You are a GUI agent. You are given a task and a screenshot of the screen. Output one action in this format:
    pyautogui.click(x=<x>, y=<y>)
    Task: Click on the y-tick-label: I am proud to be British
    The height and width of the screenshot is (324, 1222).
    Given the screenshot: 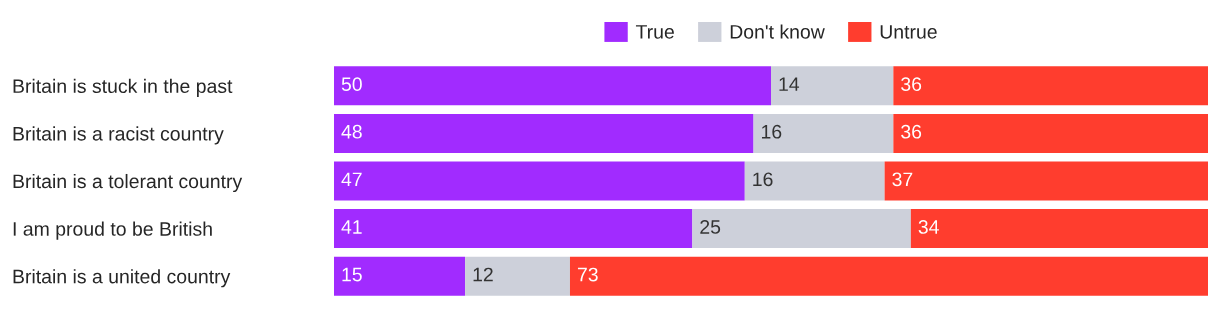 What is the action you would take?
    pyautogui.click(x=112, y=230)
    